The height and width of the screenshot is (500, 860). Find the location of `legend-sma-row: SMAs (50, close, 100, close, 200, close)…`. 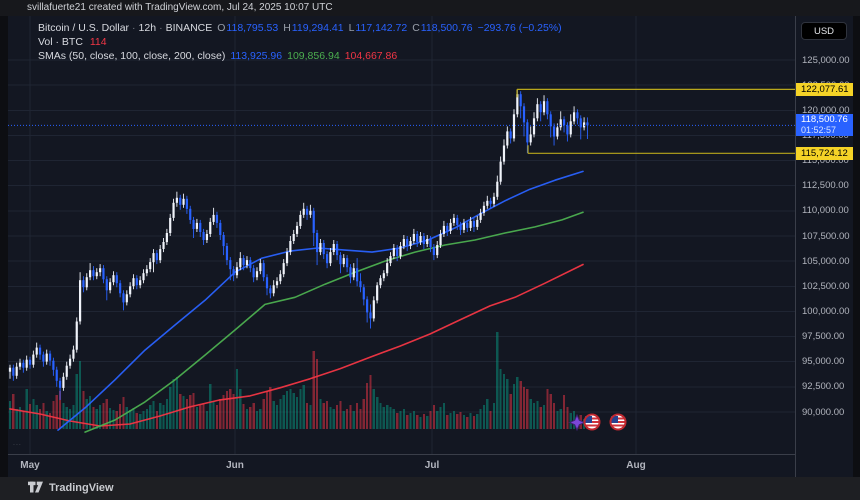

legend-sma-row: SMAs (50, close, 100, close, 200, close)… is located at coordinates (300, 56).